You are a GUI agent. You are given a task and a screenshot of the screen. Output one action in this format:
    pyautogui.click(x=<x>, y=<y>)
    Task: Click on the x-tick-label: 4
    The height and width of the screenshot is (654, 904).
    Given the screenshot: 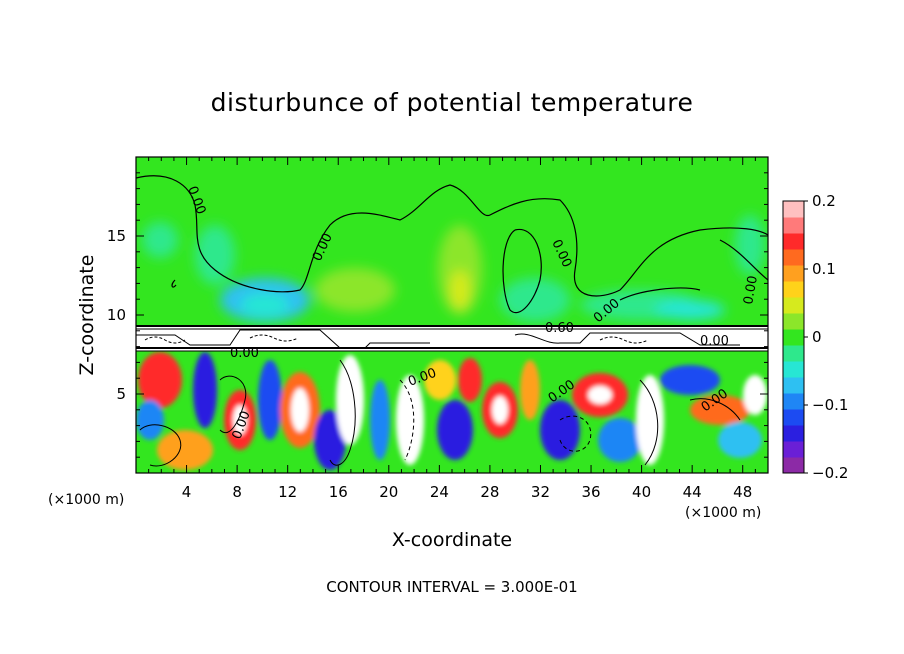 What is the action you would take?
    pyautogui.click(x=187, y=492)
    